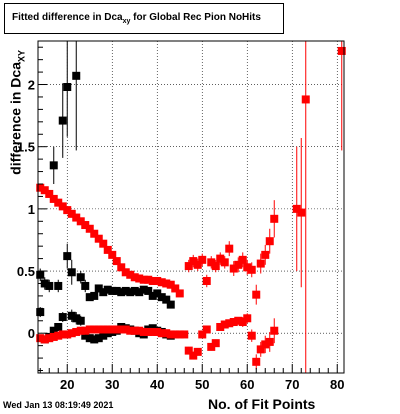  I want to click on x-tick-label: 50, so click(202, 384).